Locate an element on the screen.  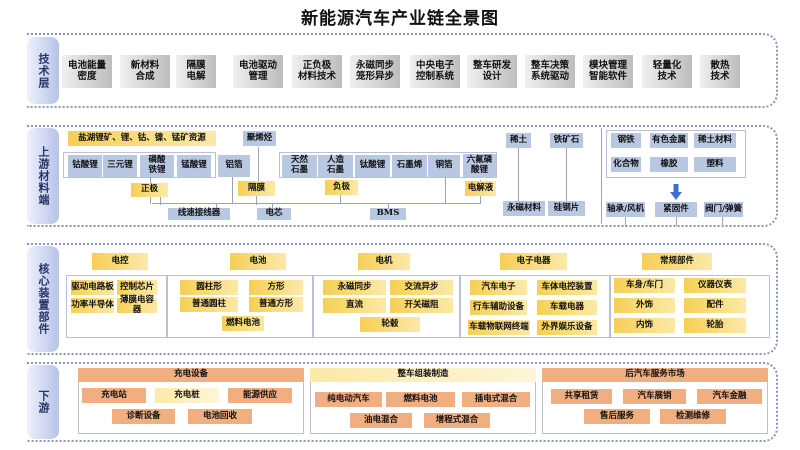
core-group-title: 常规部件 is located at coordinates (677, 261).